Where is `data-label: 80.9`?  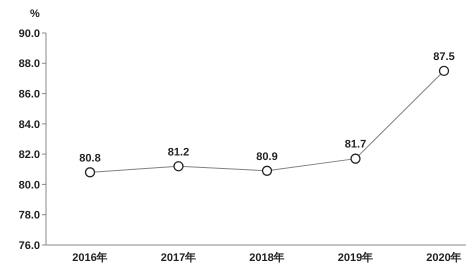
data-label: 80.9 is located at coordinates (267, 156).